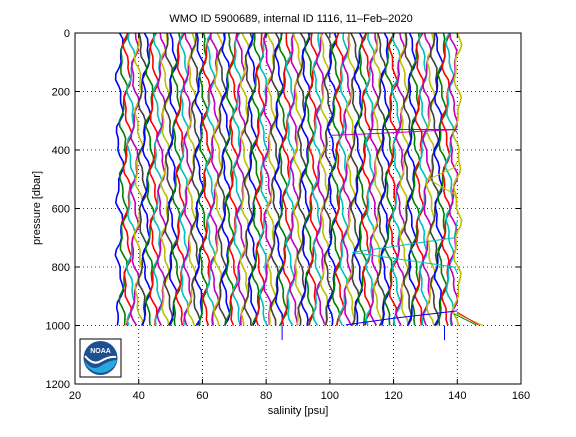 This screenshot has width=576, height=437. Describe the element at coordinates (330, 396) in the screenshot. I see `x-tick-label: 100` at that location.